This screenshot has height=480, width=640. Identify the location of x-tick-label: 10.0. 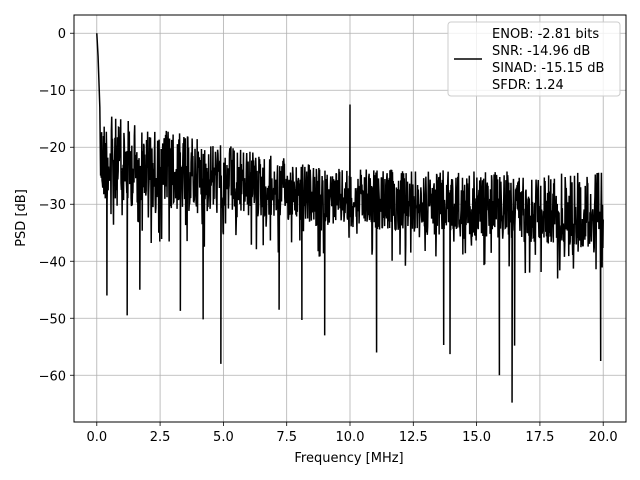
(350, 437).